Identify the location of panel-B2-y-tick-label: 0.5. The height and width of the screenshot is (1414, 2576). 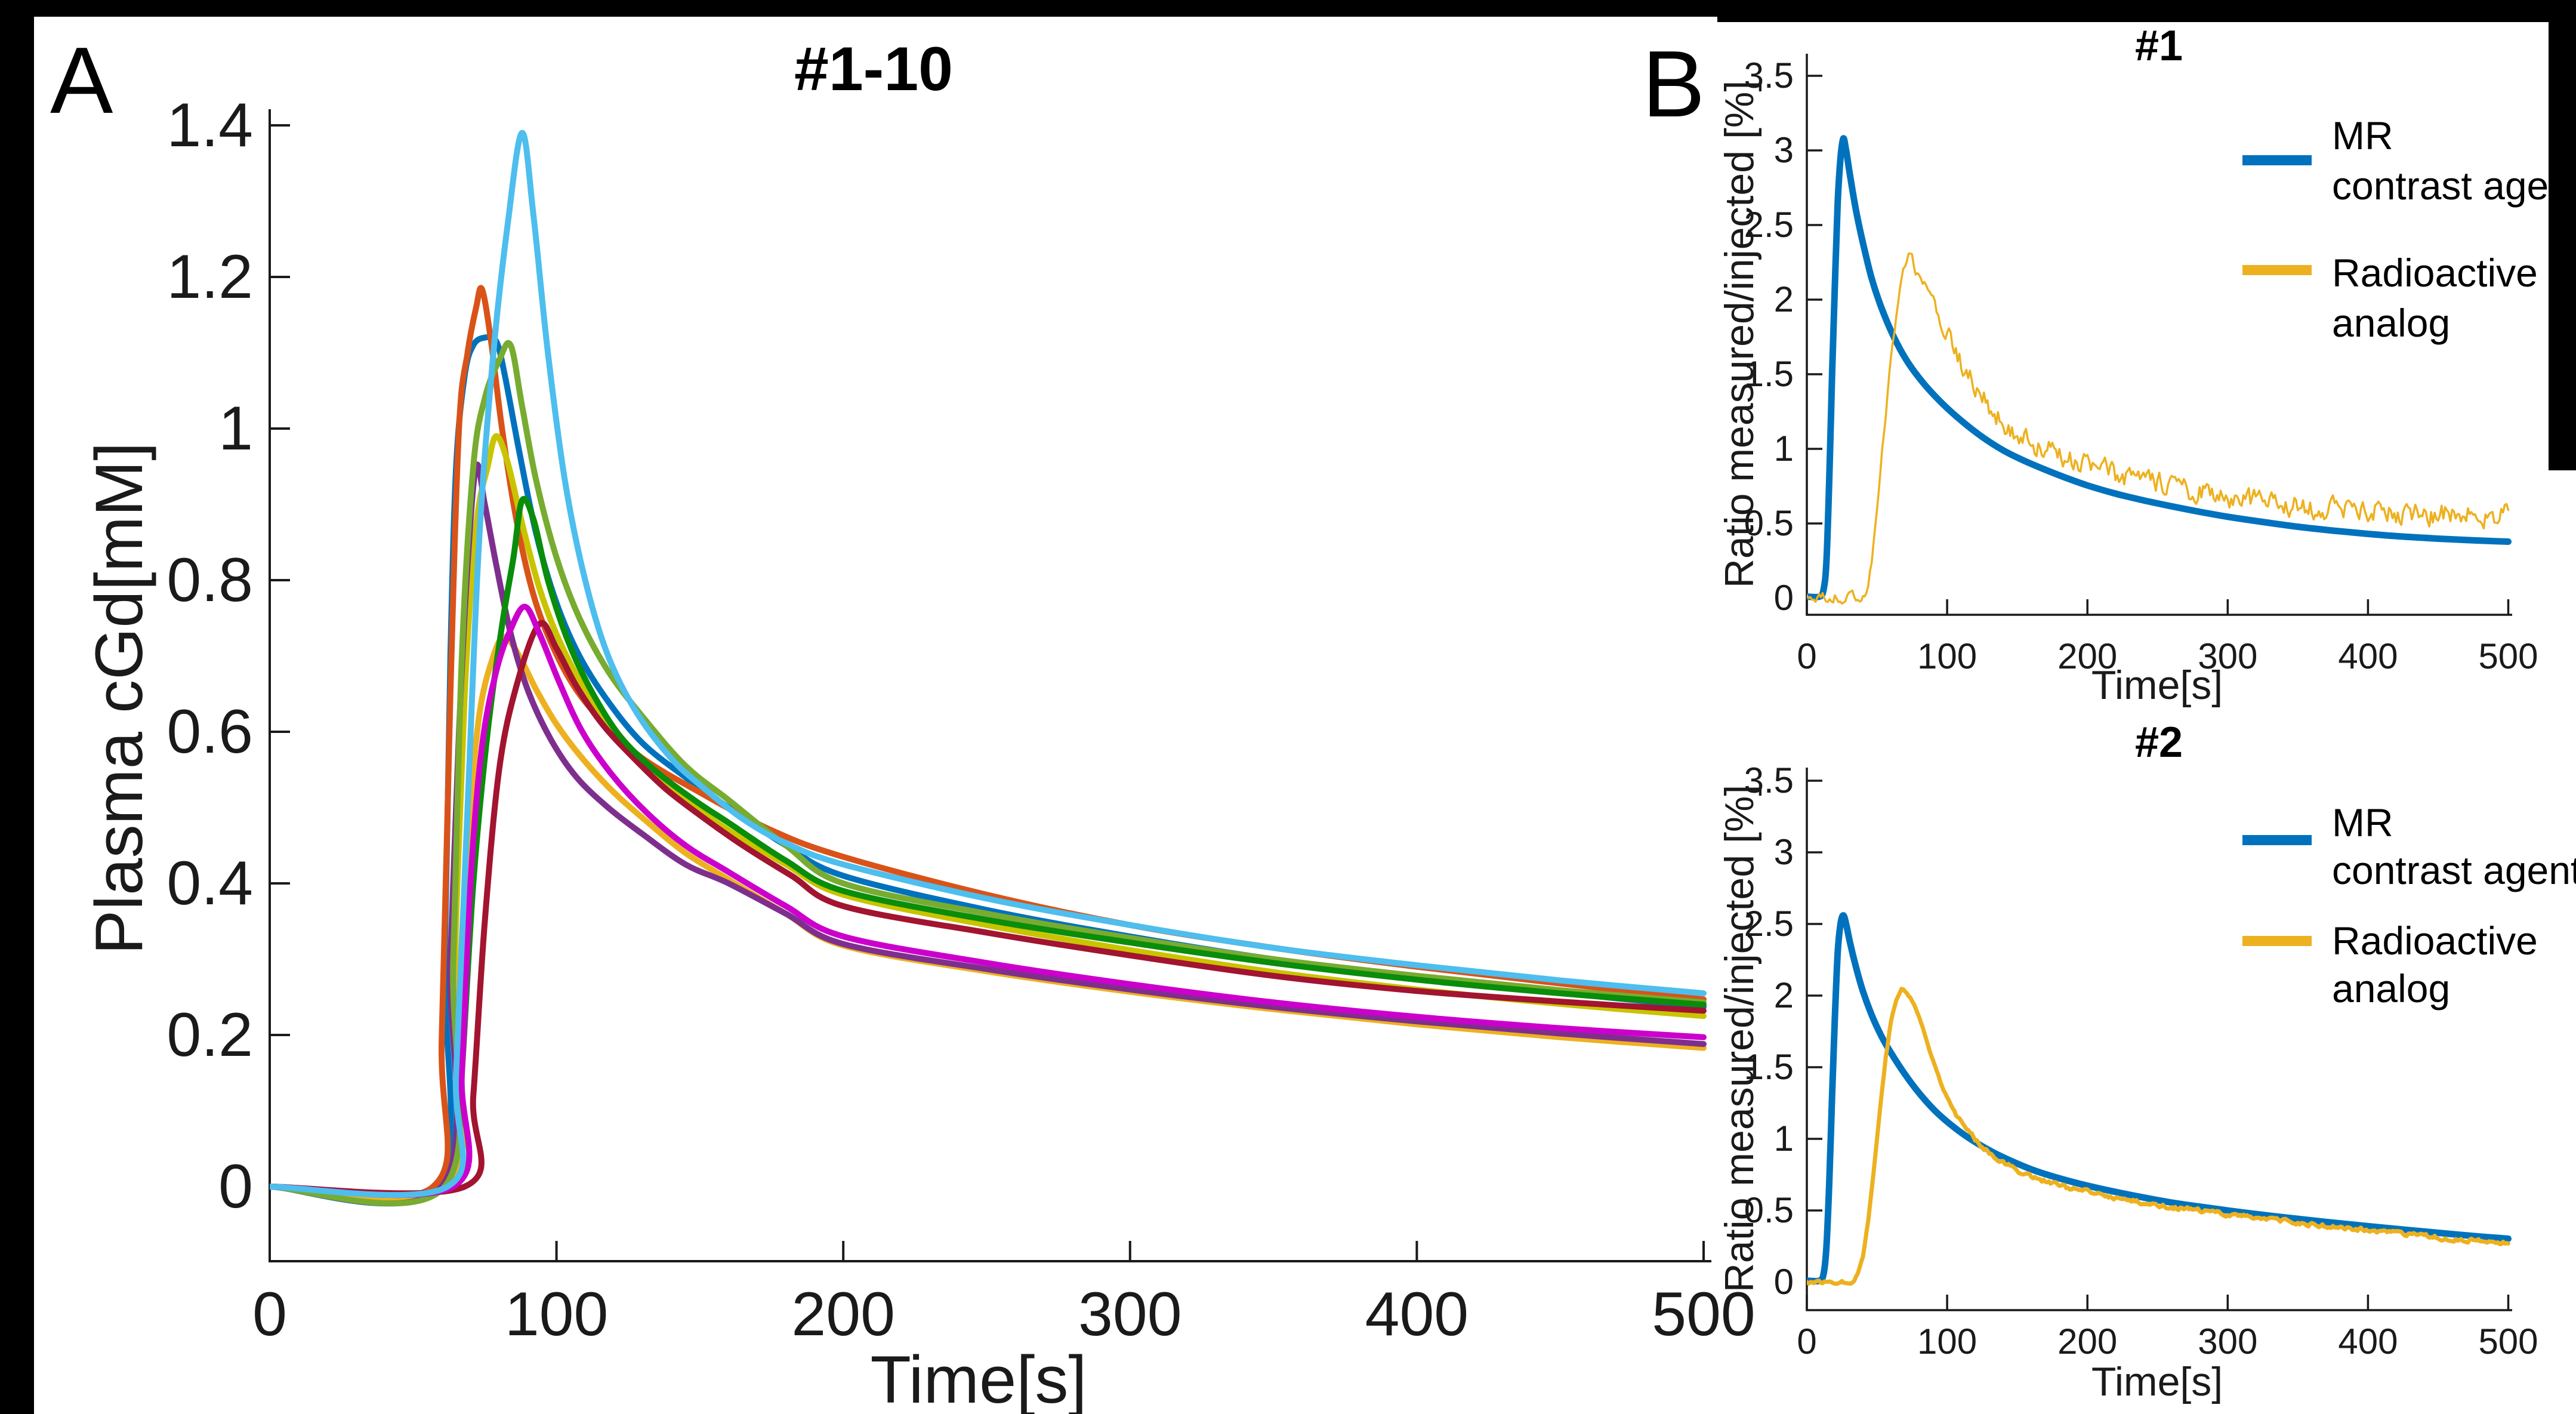
(1769, 1210).